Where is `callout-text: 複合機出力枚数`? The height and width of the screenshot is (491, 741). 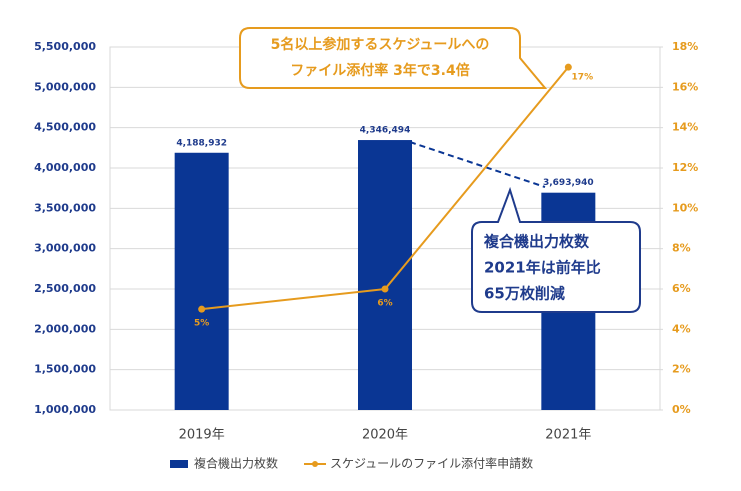 callout-text: 複合機出力枚数 is located at coordinates (536, 242).